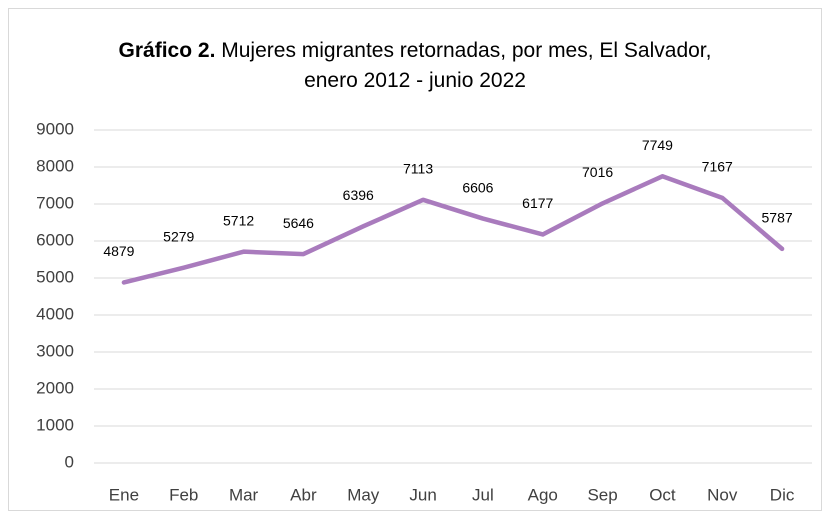 The height and width of the screenshot is (519, 830). What do you see at coordinates (602, 494) in the screenshot?
I see `x-tick-label: Sep` at bounding box center [602, 494].